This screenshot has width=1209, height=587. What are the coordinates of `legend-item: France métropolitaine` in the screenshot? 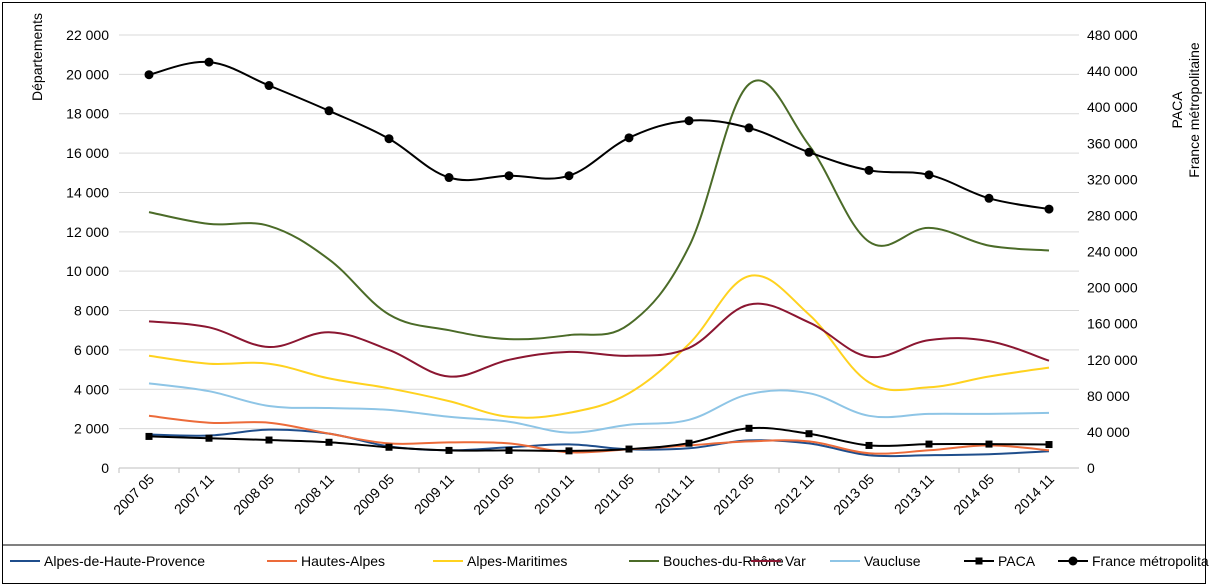 It's located at (1133, 561).